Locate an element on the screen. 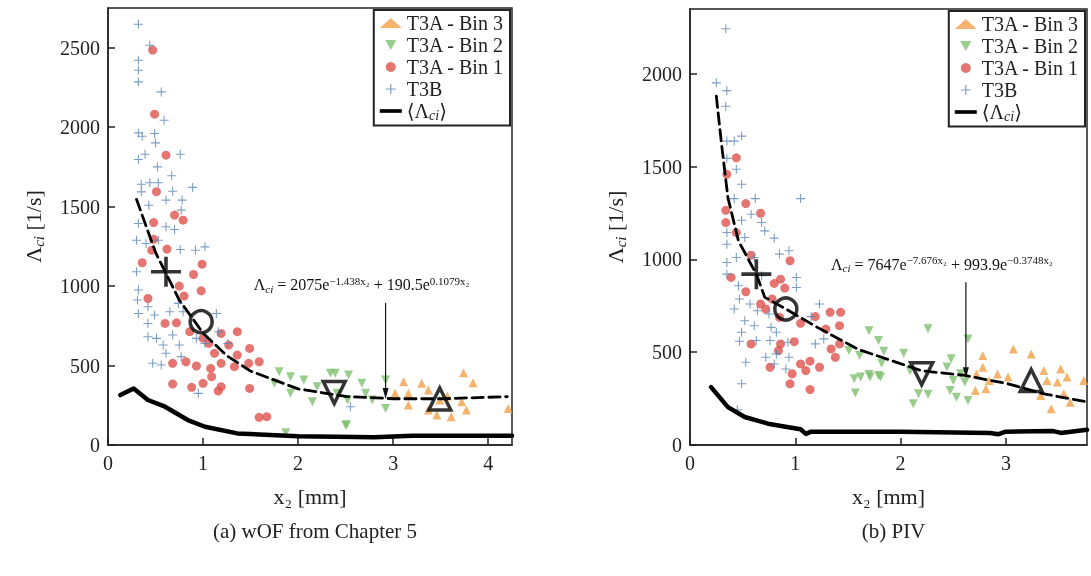  x-tick-label: 4 is located at coordinates (488, 463).